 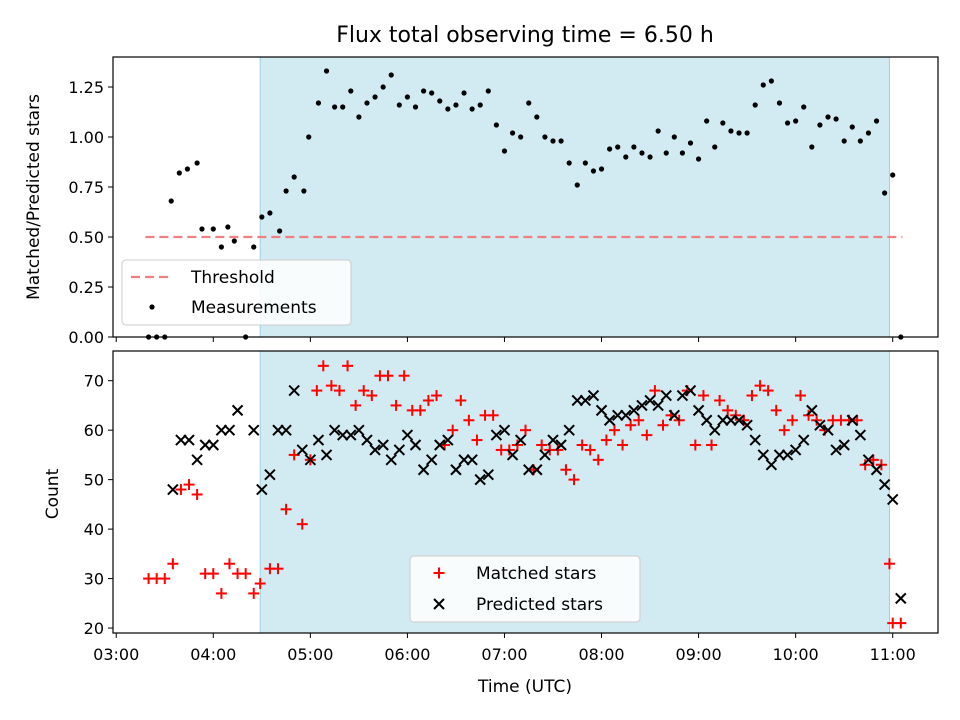 What do you see at coordinates (152, 307) in the screenshot?
I see `legend-measurements-swatch` at bounding box center [152, 307].